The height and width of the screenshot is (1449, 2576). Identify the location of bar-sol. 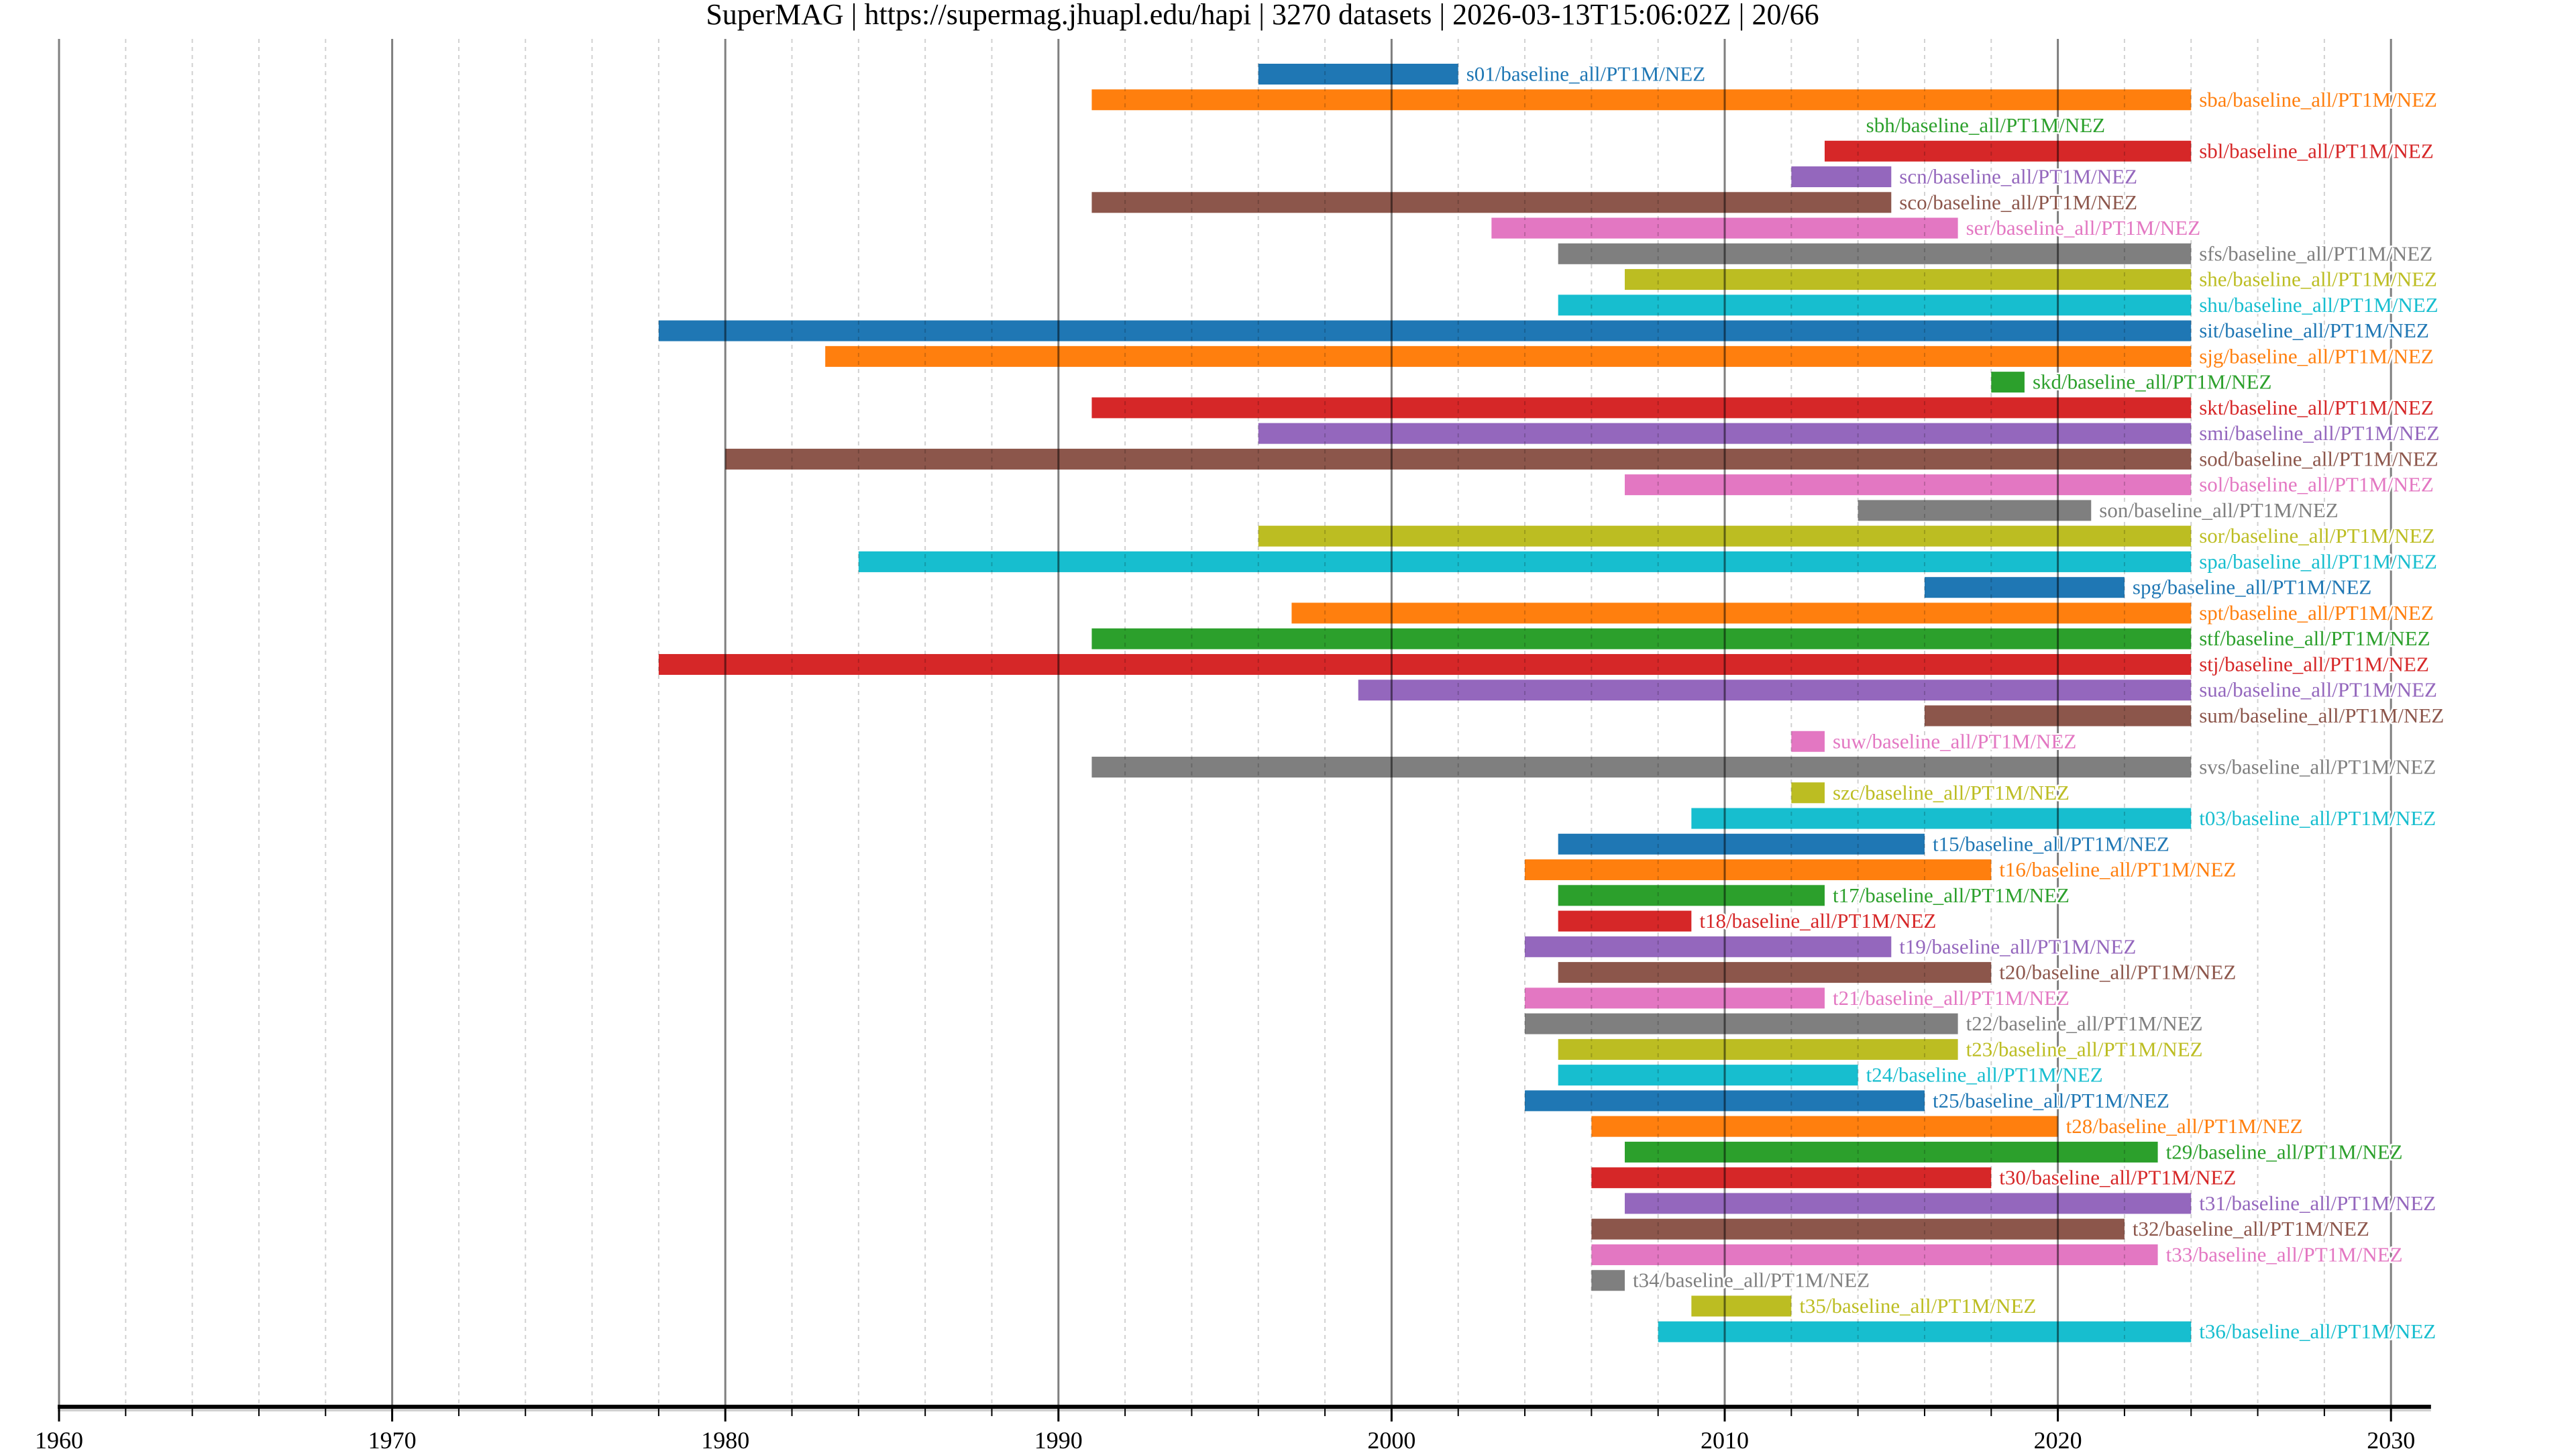
(1908, 485).